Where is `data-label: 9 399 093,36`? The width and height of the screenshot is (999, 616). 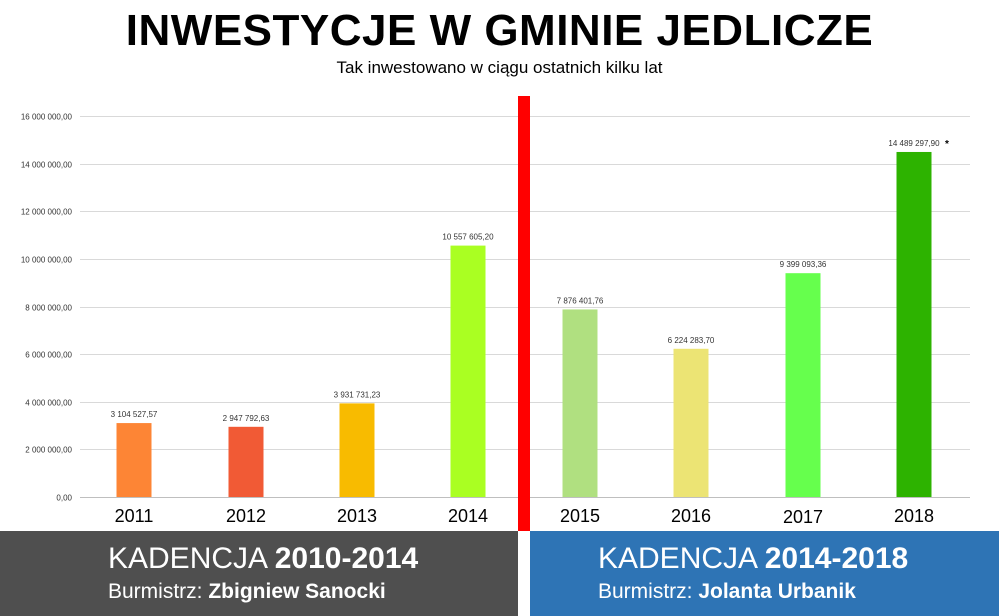 data-label: 9 399 093,36 is located at coordinates (803, 264).